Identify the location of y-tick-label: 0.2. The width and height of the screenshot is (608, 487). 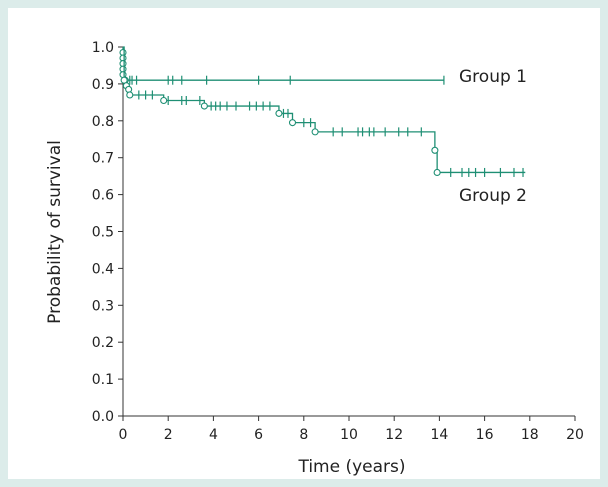
(103, 343).